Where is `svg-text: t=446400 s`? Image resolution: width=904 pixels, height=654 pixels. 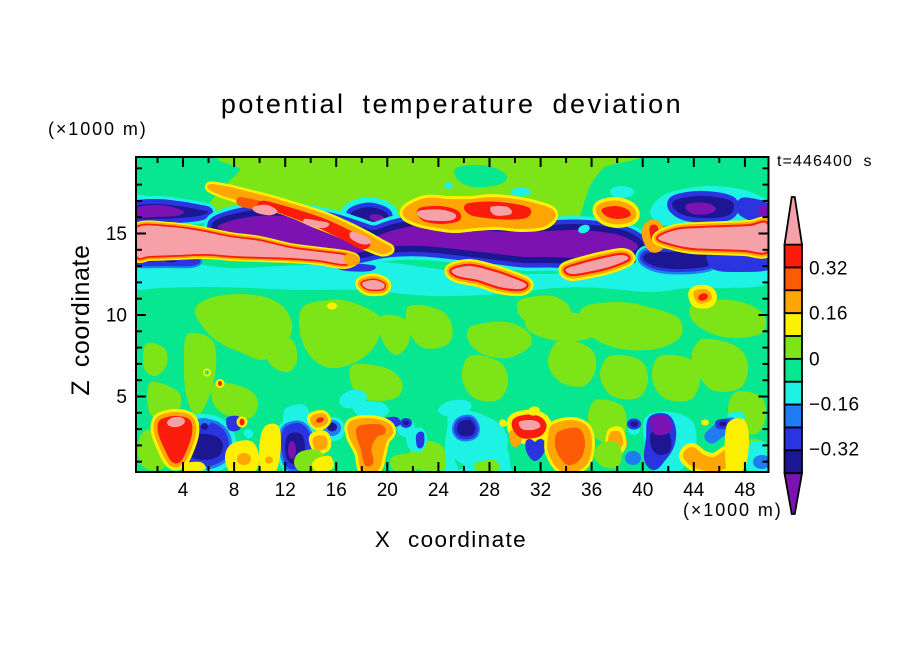
svg-text: t=446400 s is located at coordinates (825, 161).